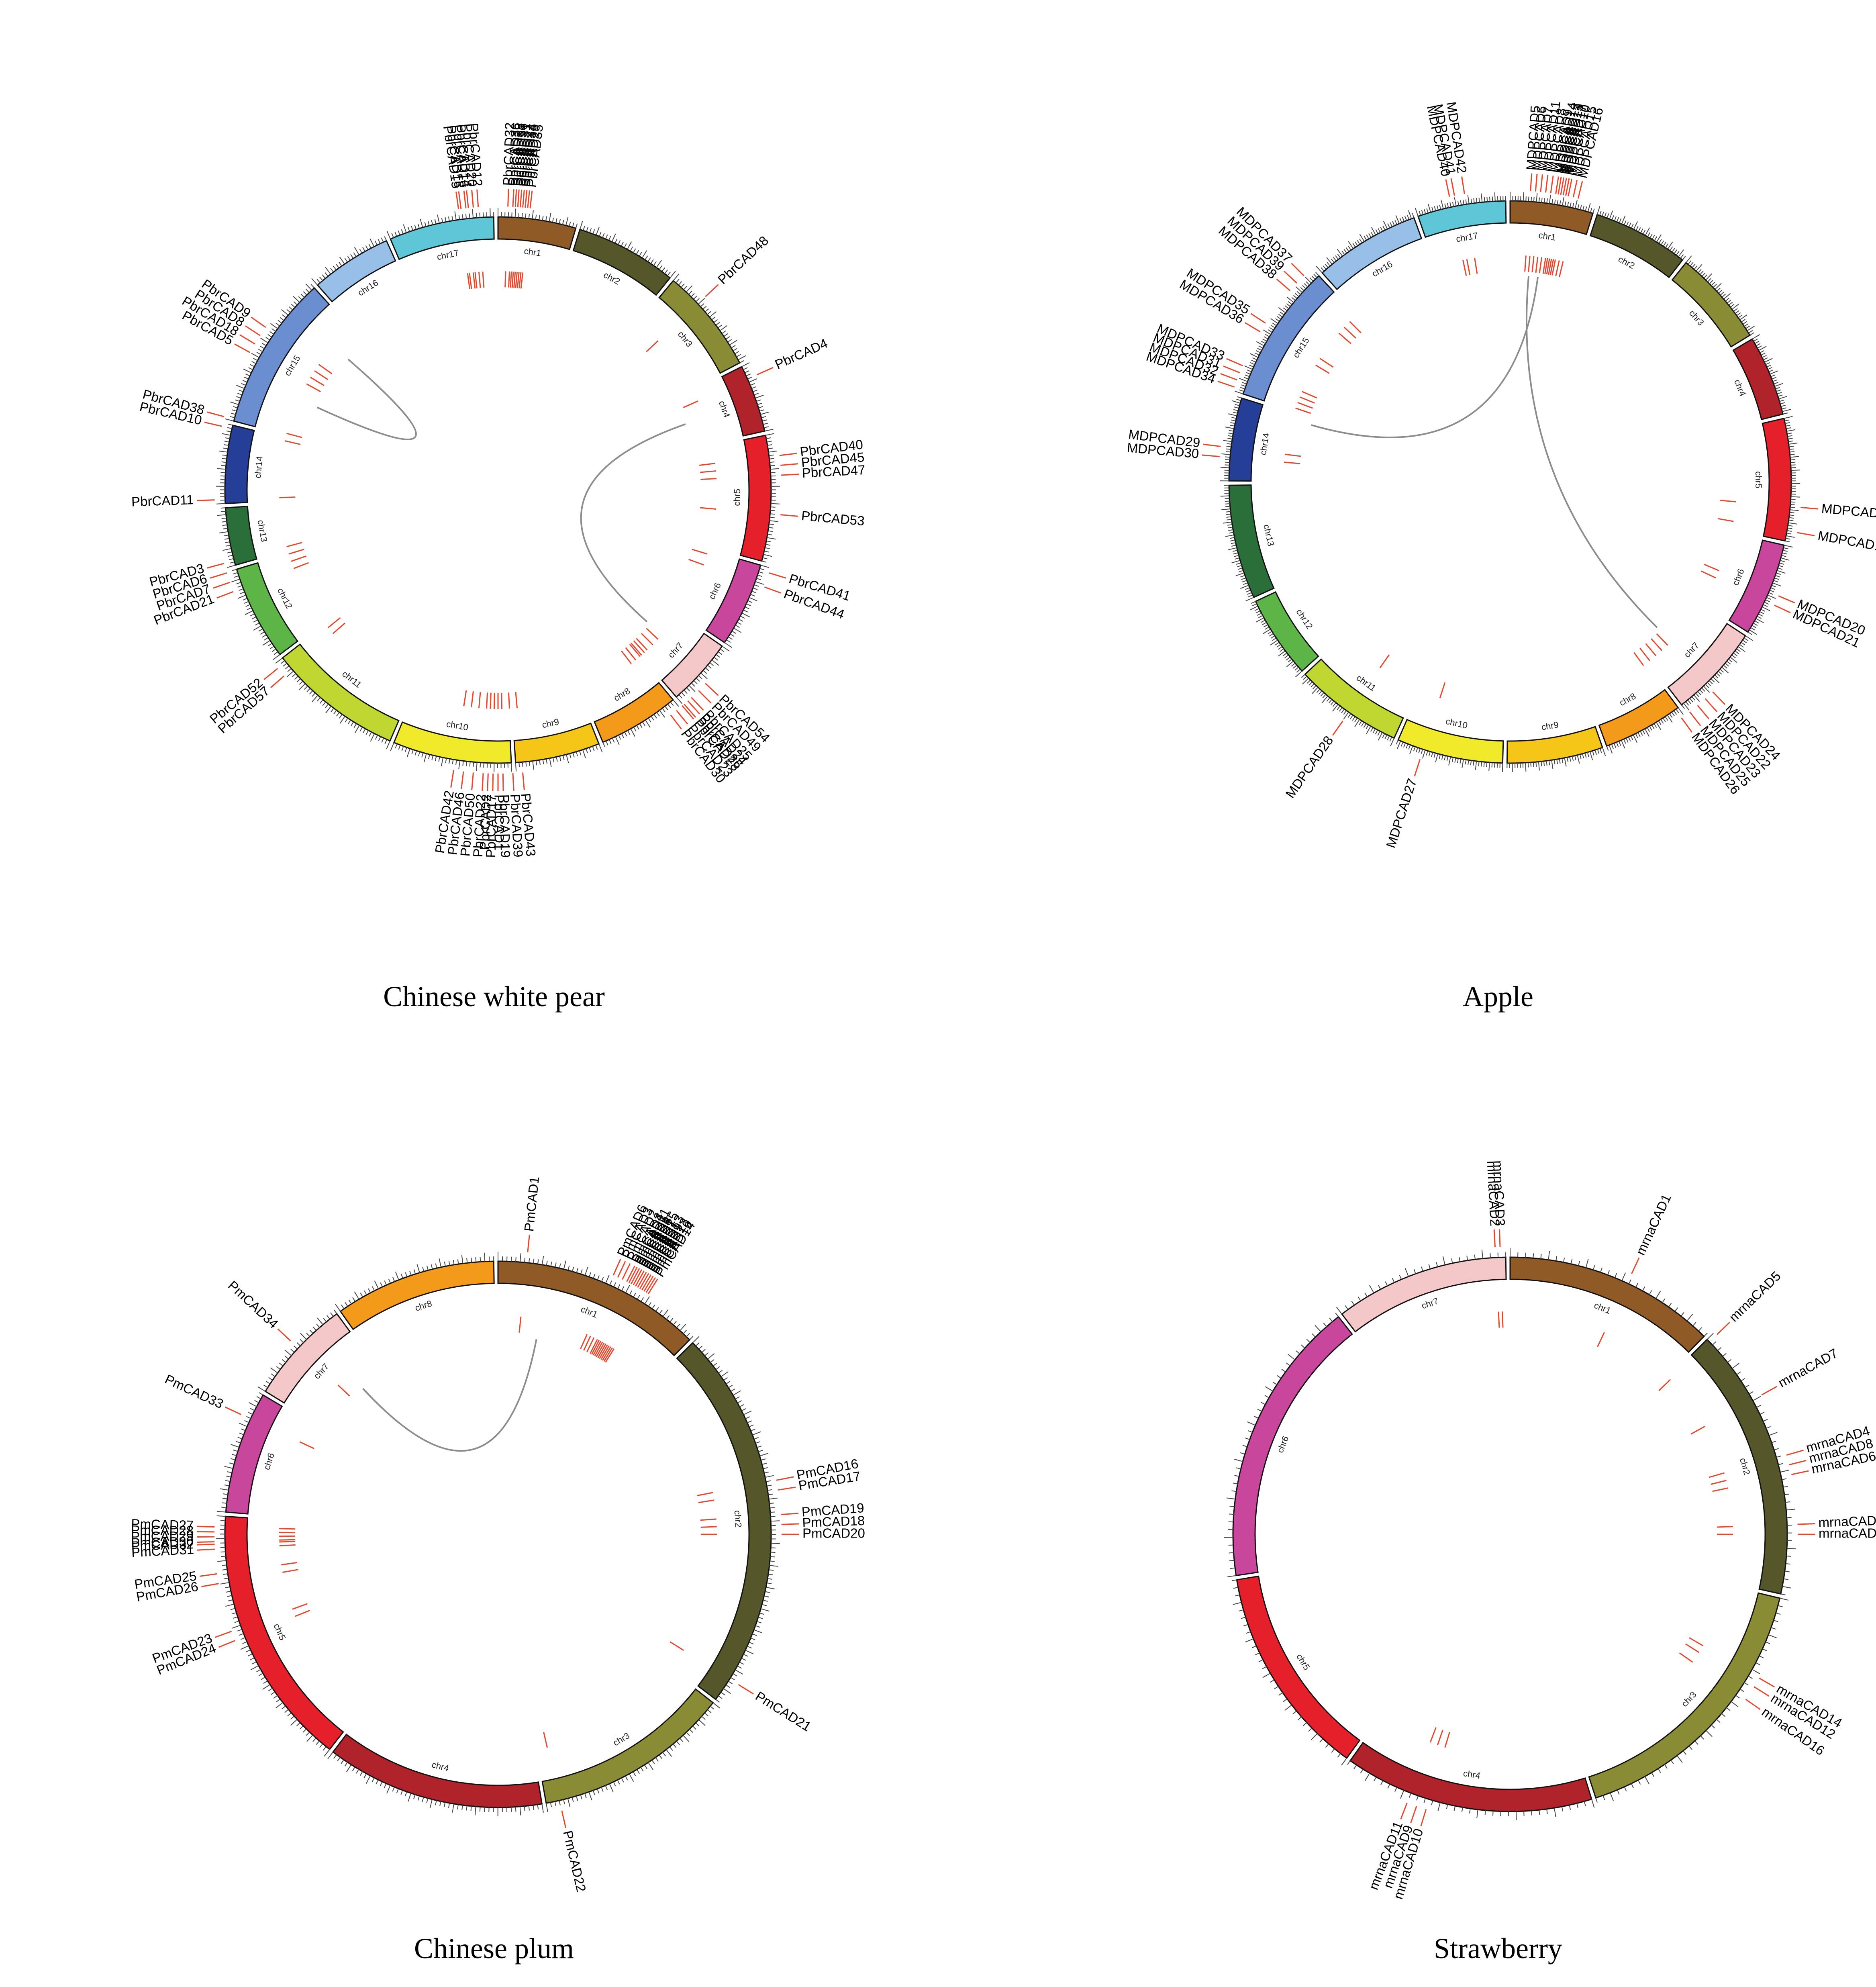 The image size is (1876, 1987). I want to click on chromosome-segment-chr10, so click(1450, 741).